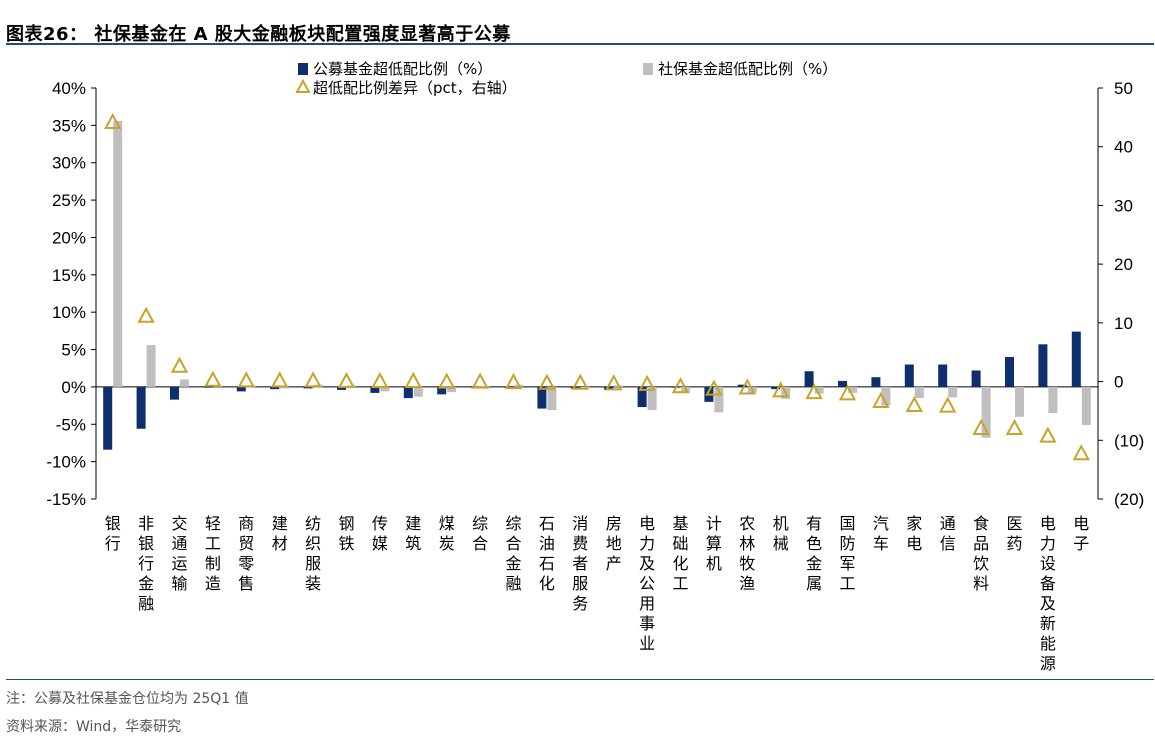 This screenshot has height=750, width=1155. Describe the element at coordinates (814, 553) in the screenshot. I see `category-label: 有色金属` at that location.